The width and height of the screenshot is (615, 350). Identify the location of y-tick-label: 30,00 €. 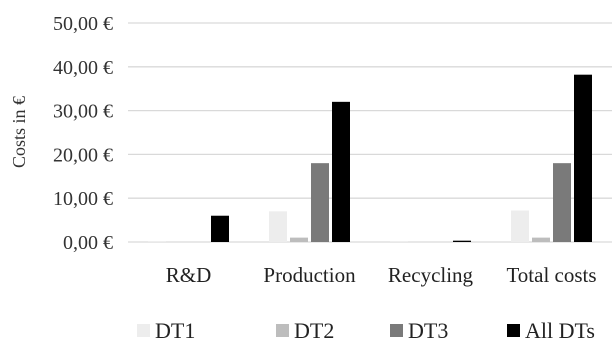
(83, 112).